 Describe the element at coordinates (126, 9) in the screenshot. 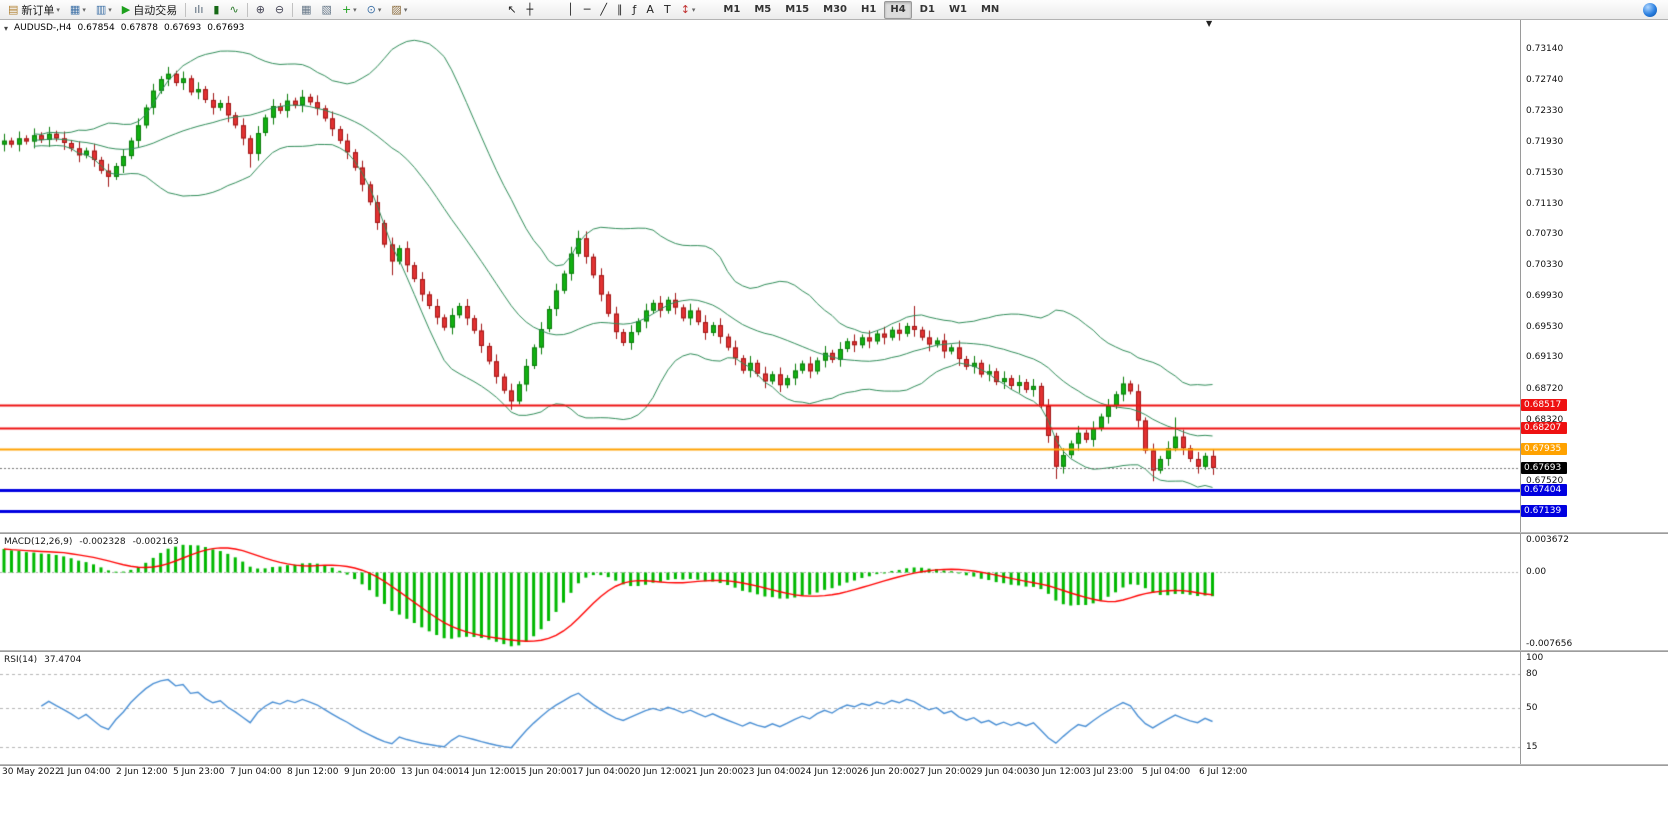

I see `autotrading-play-icon: ▶` at that location.